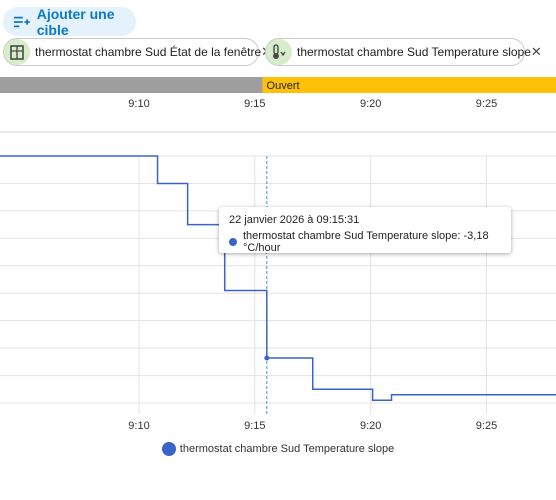 This screenshot has width=556, height=500. What do you see at coordinates (486, 104) in the screenshot?
I see `timeline-tick-label: 9:25` at bounding box center [486, 104].